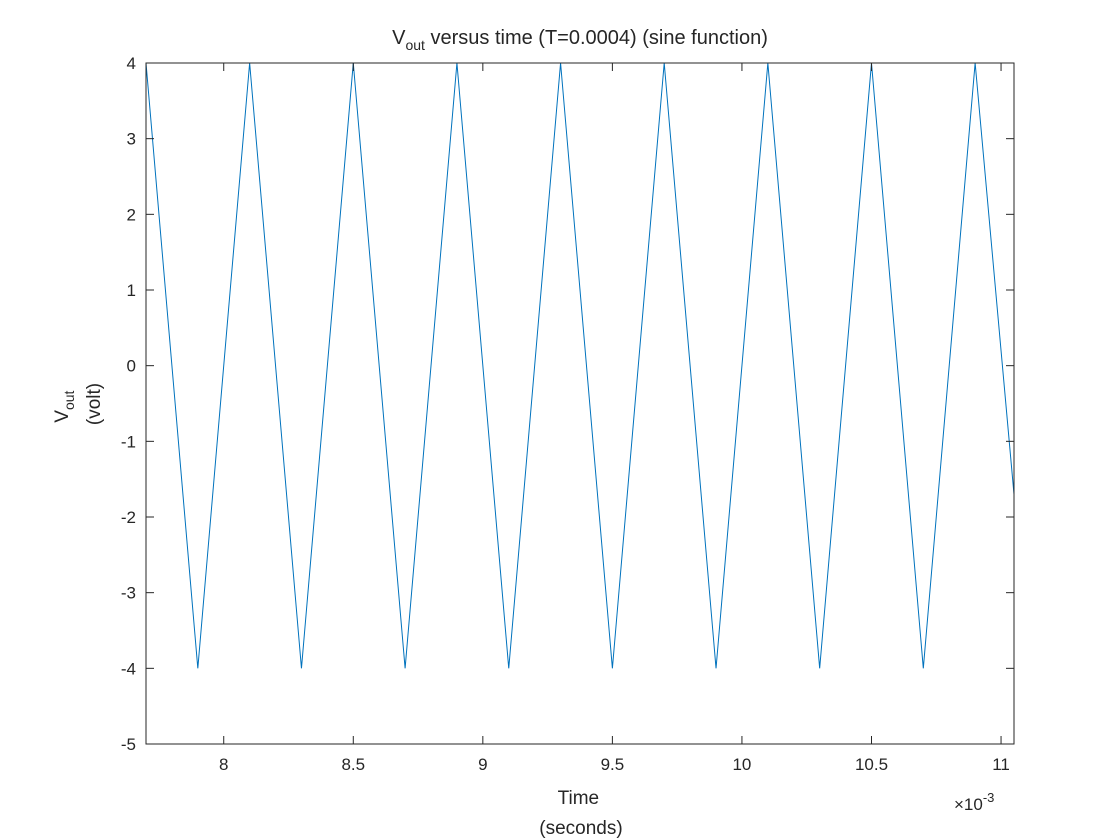 Image resolution: width=1120 pixels, height=840 pixels. I want to click on y-tick-label: 3, so click(131, 139).